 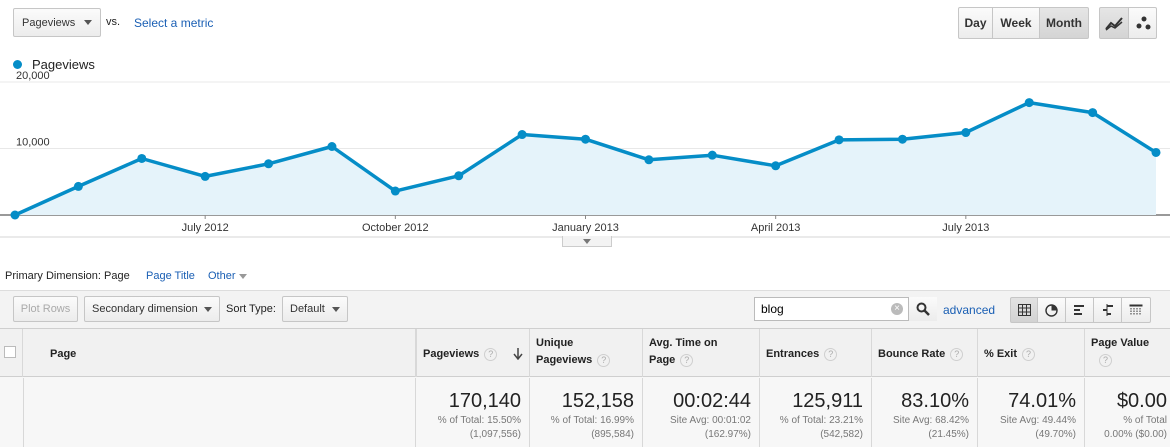 What do you see at coordinates (518, 354) in the screenshot?
I see `sort-desc-arrow-icon` at bounding box center [518, 354].